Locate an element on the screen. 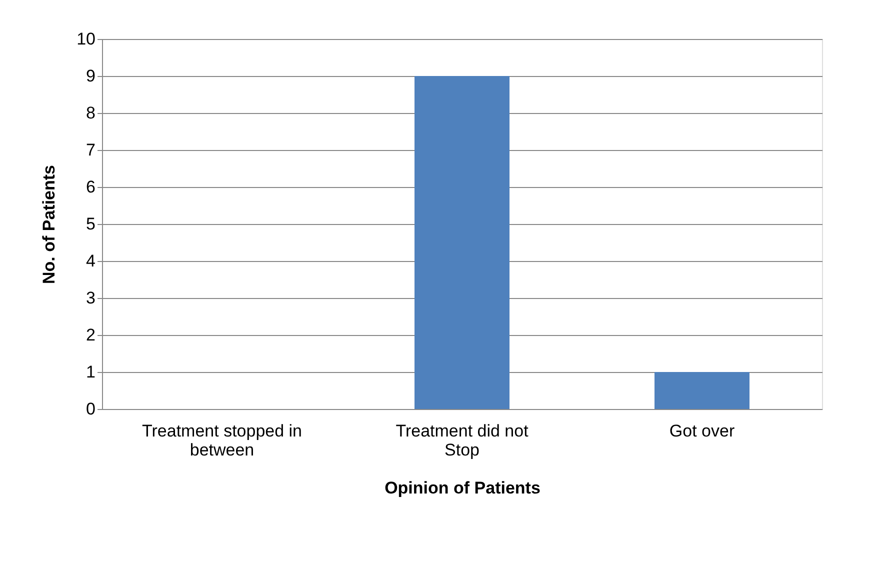 Image resolution: width=882 pixels, height=581 pixels. y-tick-label: 8 is located at coordinates (91, 113).